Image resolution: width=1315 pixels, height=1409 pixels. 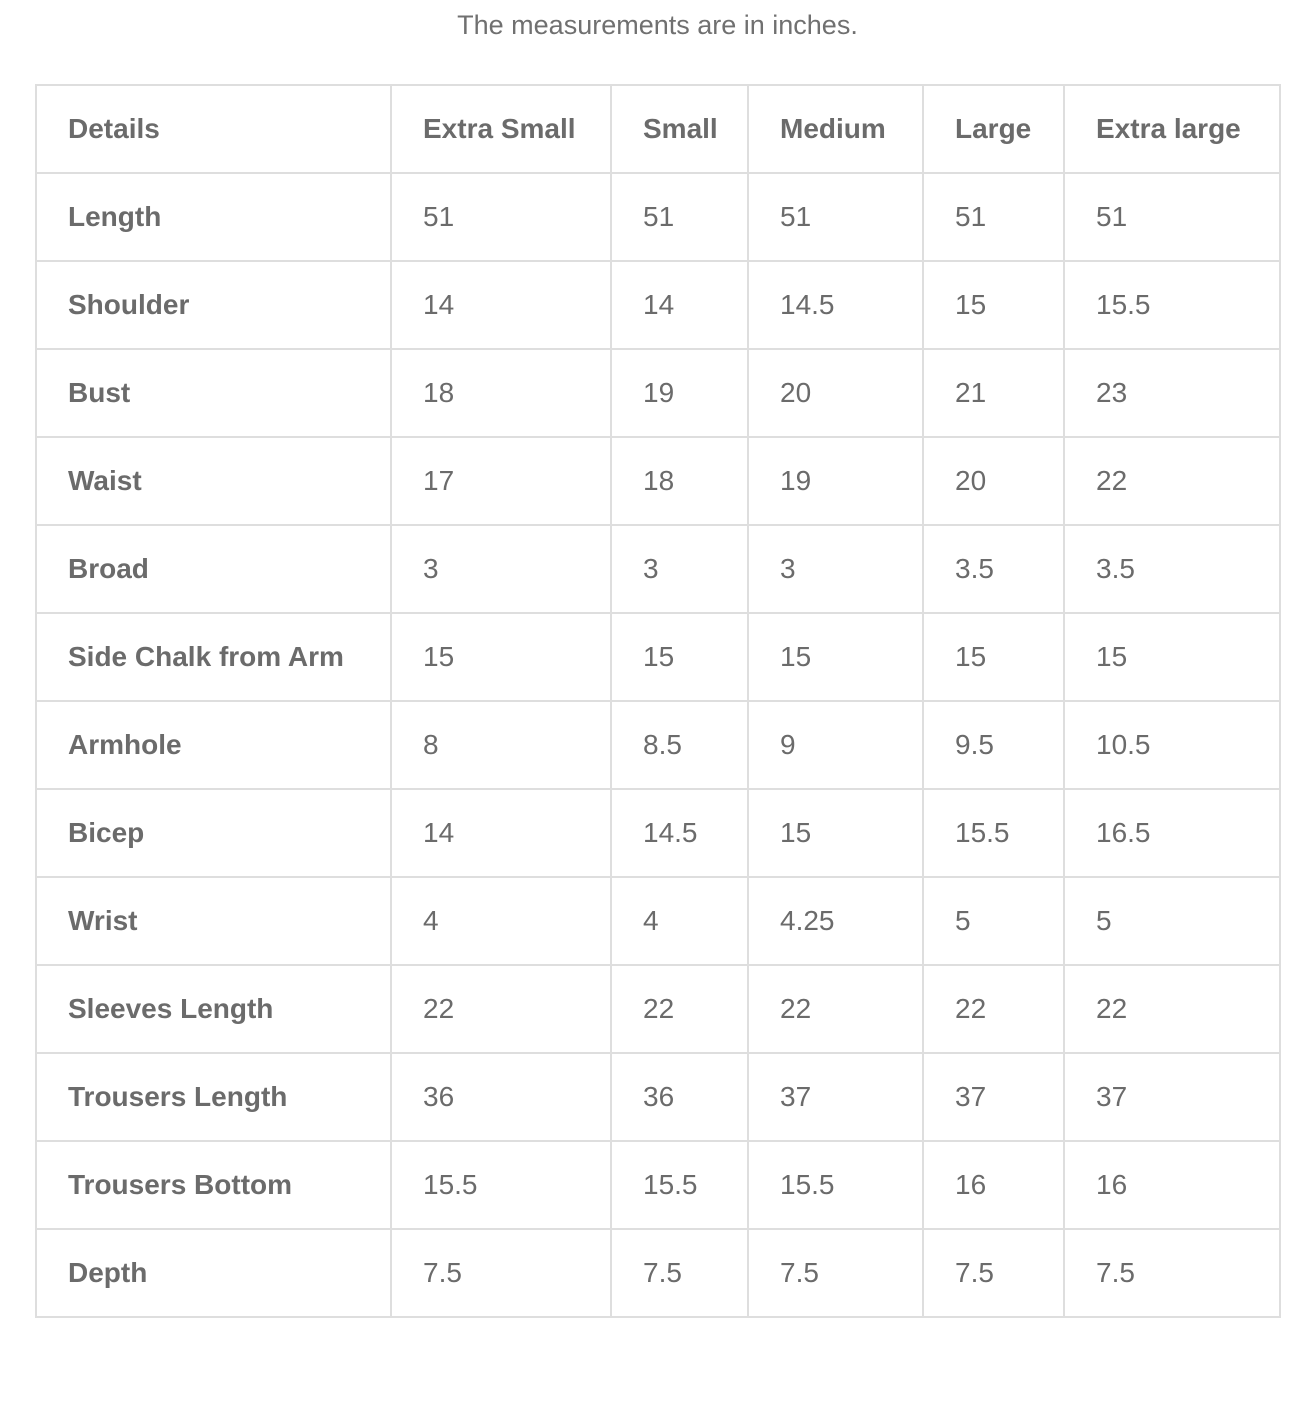 I want to click on table-row: Wrist 4 4 4.25 5 5, so click(x=658, y=921).